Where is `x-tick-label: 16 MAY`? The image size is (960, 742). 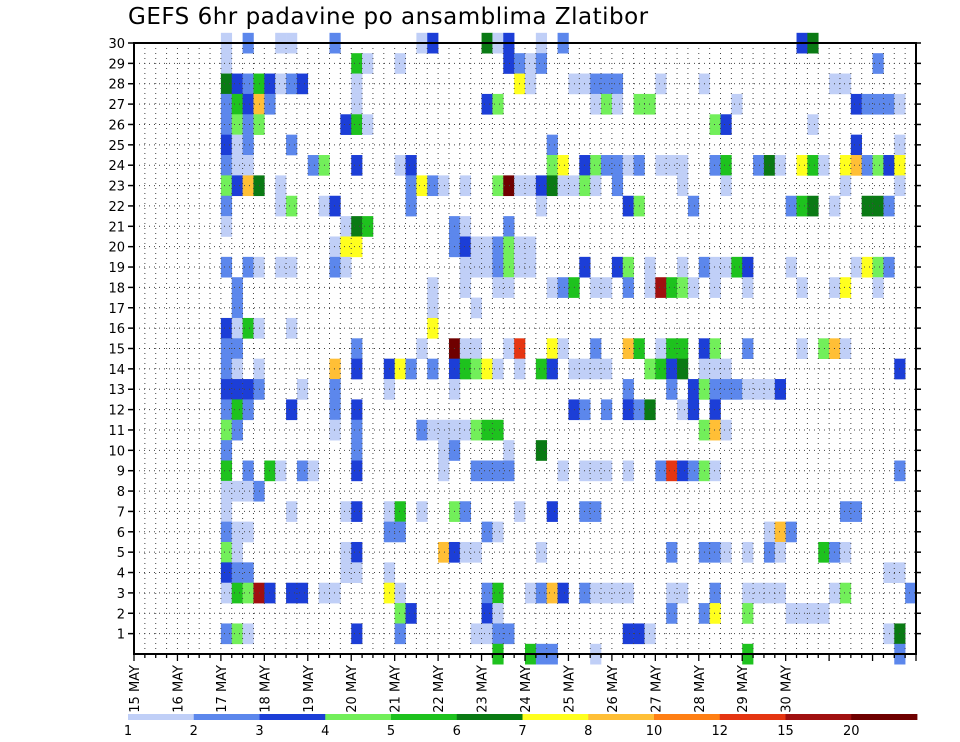 x-tick-label: 16 MAY is located at coordinates (178, 689).